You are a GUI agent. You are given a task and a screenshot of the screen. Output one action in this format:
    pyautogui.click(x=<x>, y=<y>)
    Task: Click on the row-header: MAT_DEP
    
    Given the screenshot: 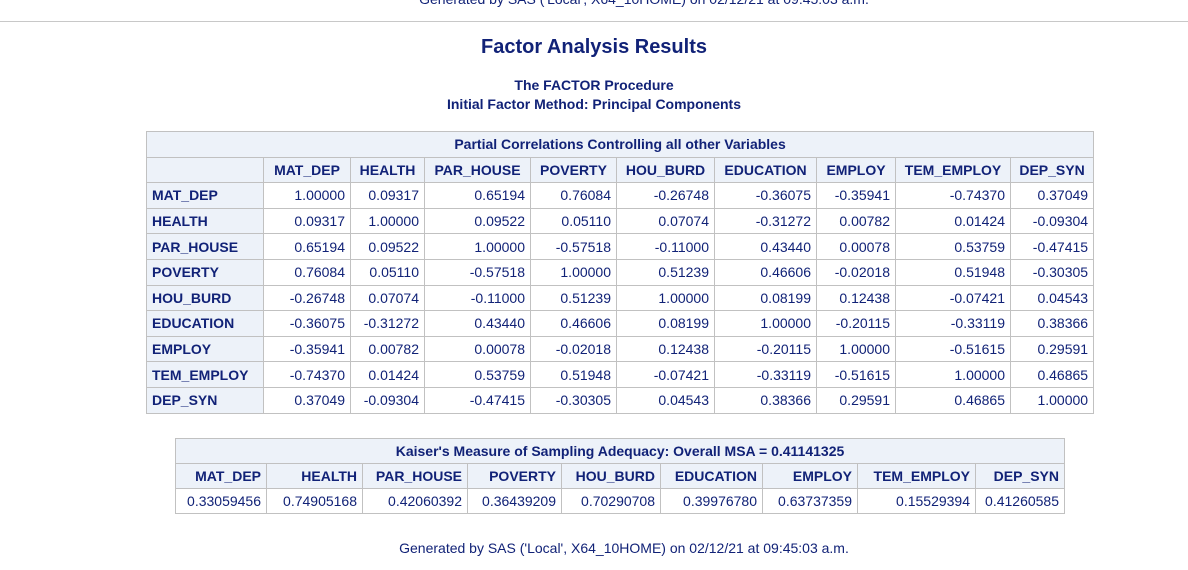 What is the action you would take?
    pyautogui.click(x=205, y=195)
    